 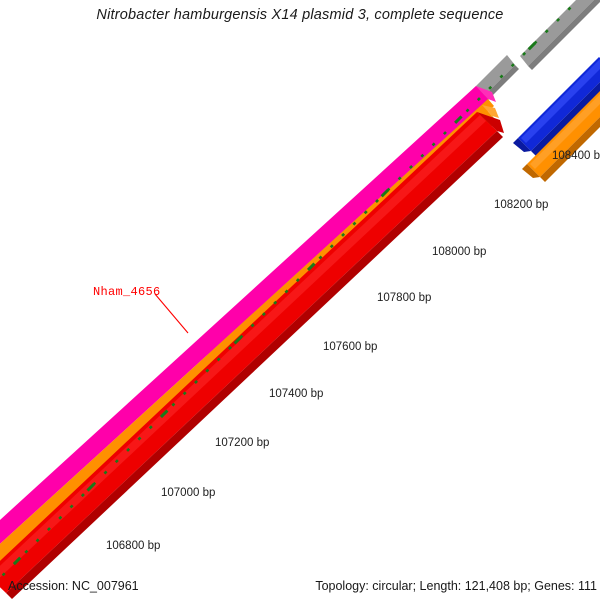 I want to click on feature-blue, so click(x=556, y=106).